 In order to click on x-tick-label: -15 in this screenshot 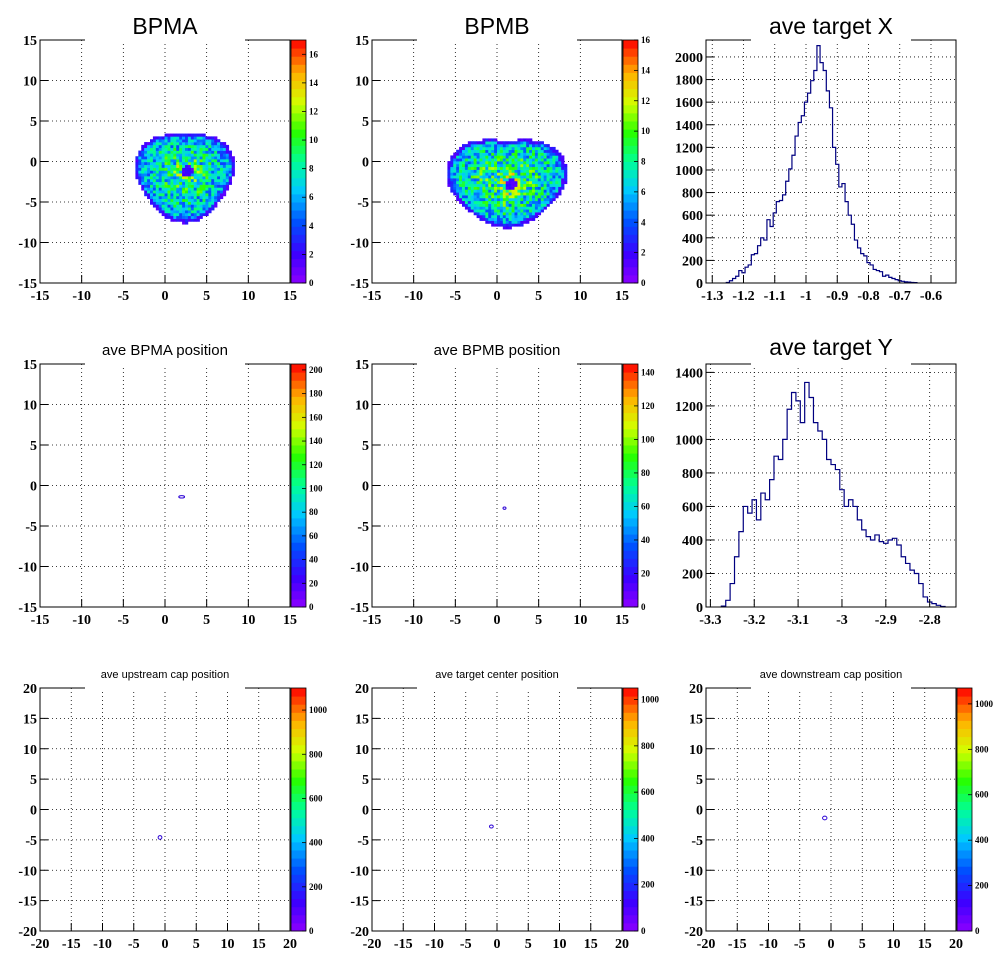, I will do `click(40, 296)`.